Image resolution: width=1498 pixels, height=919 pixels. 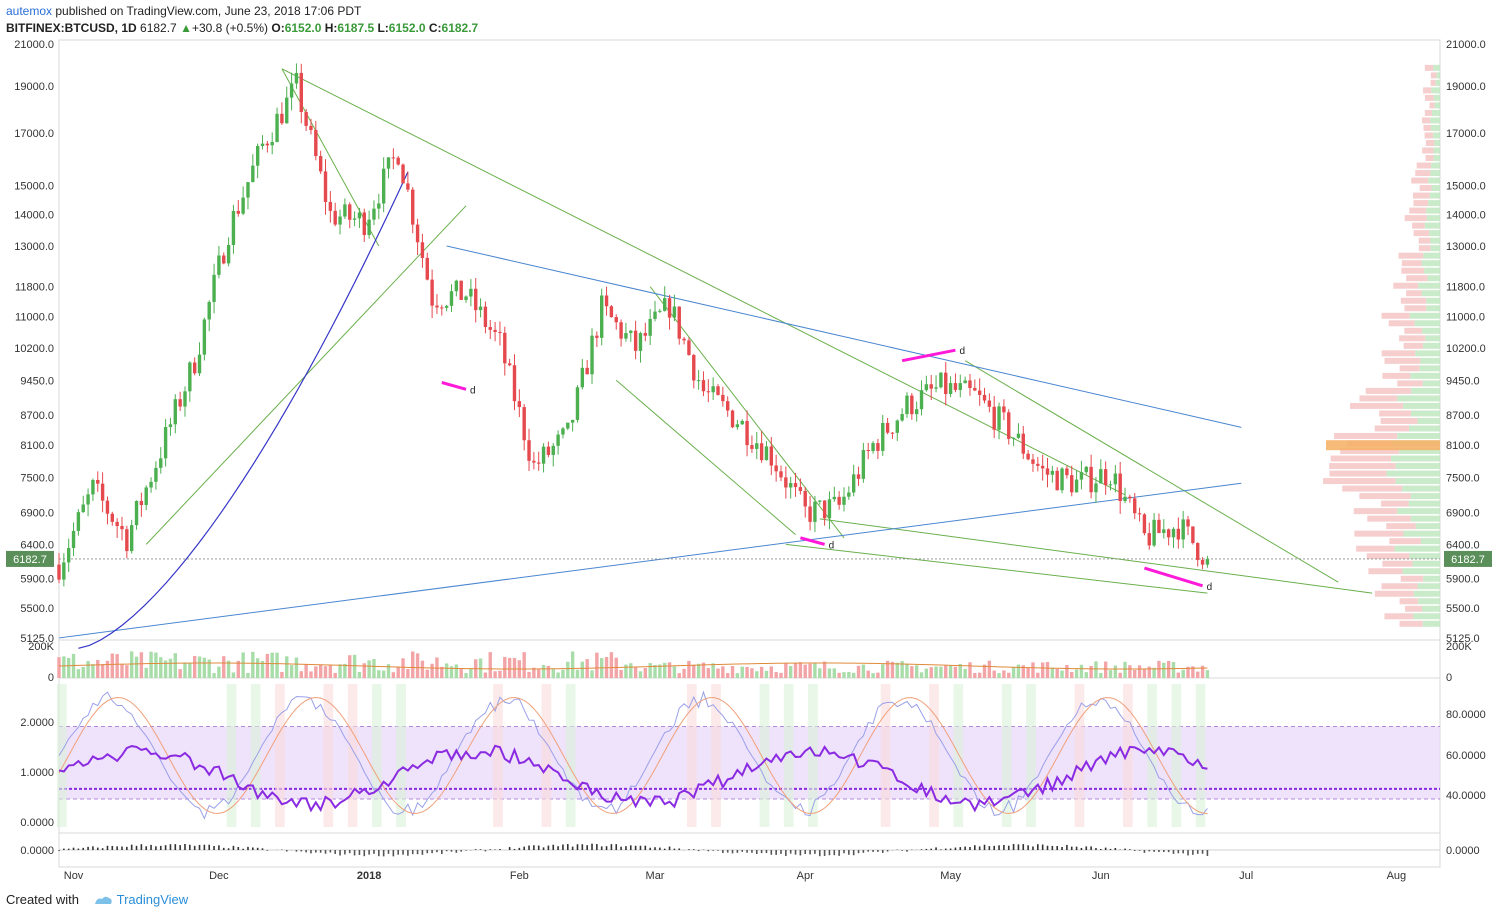 I want to click on price-tick-left: 11800.0, so click(x=34, y=288).